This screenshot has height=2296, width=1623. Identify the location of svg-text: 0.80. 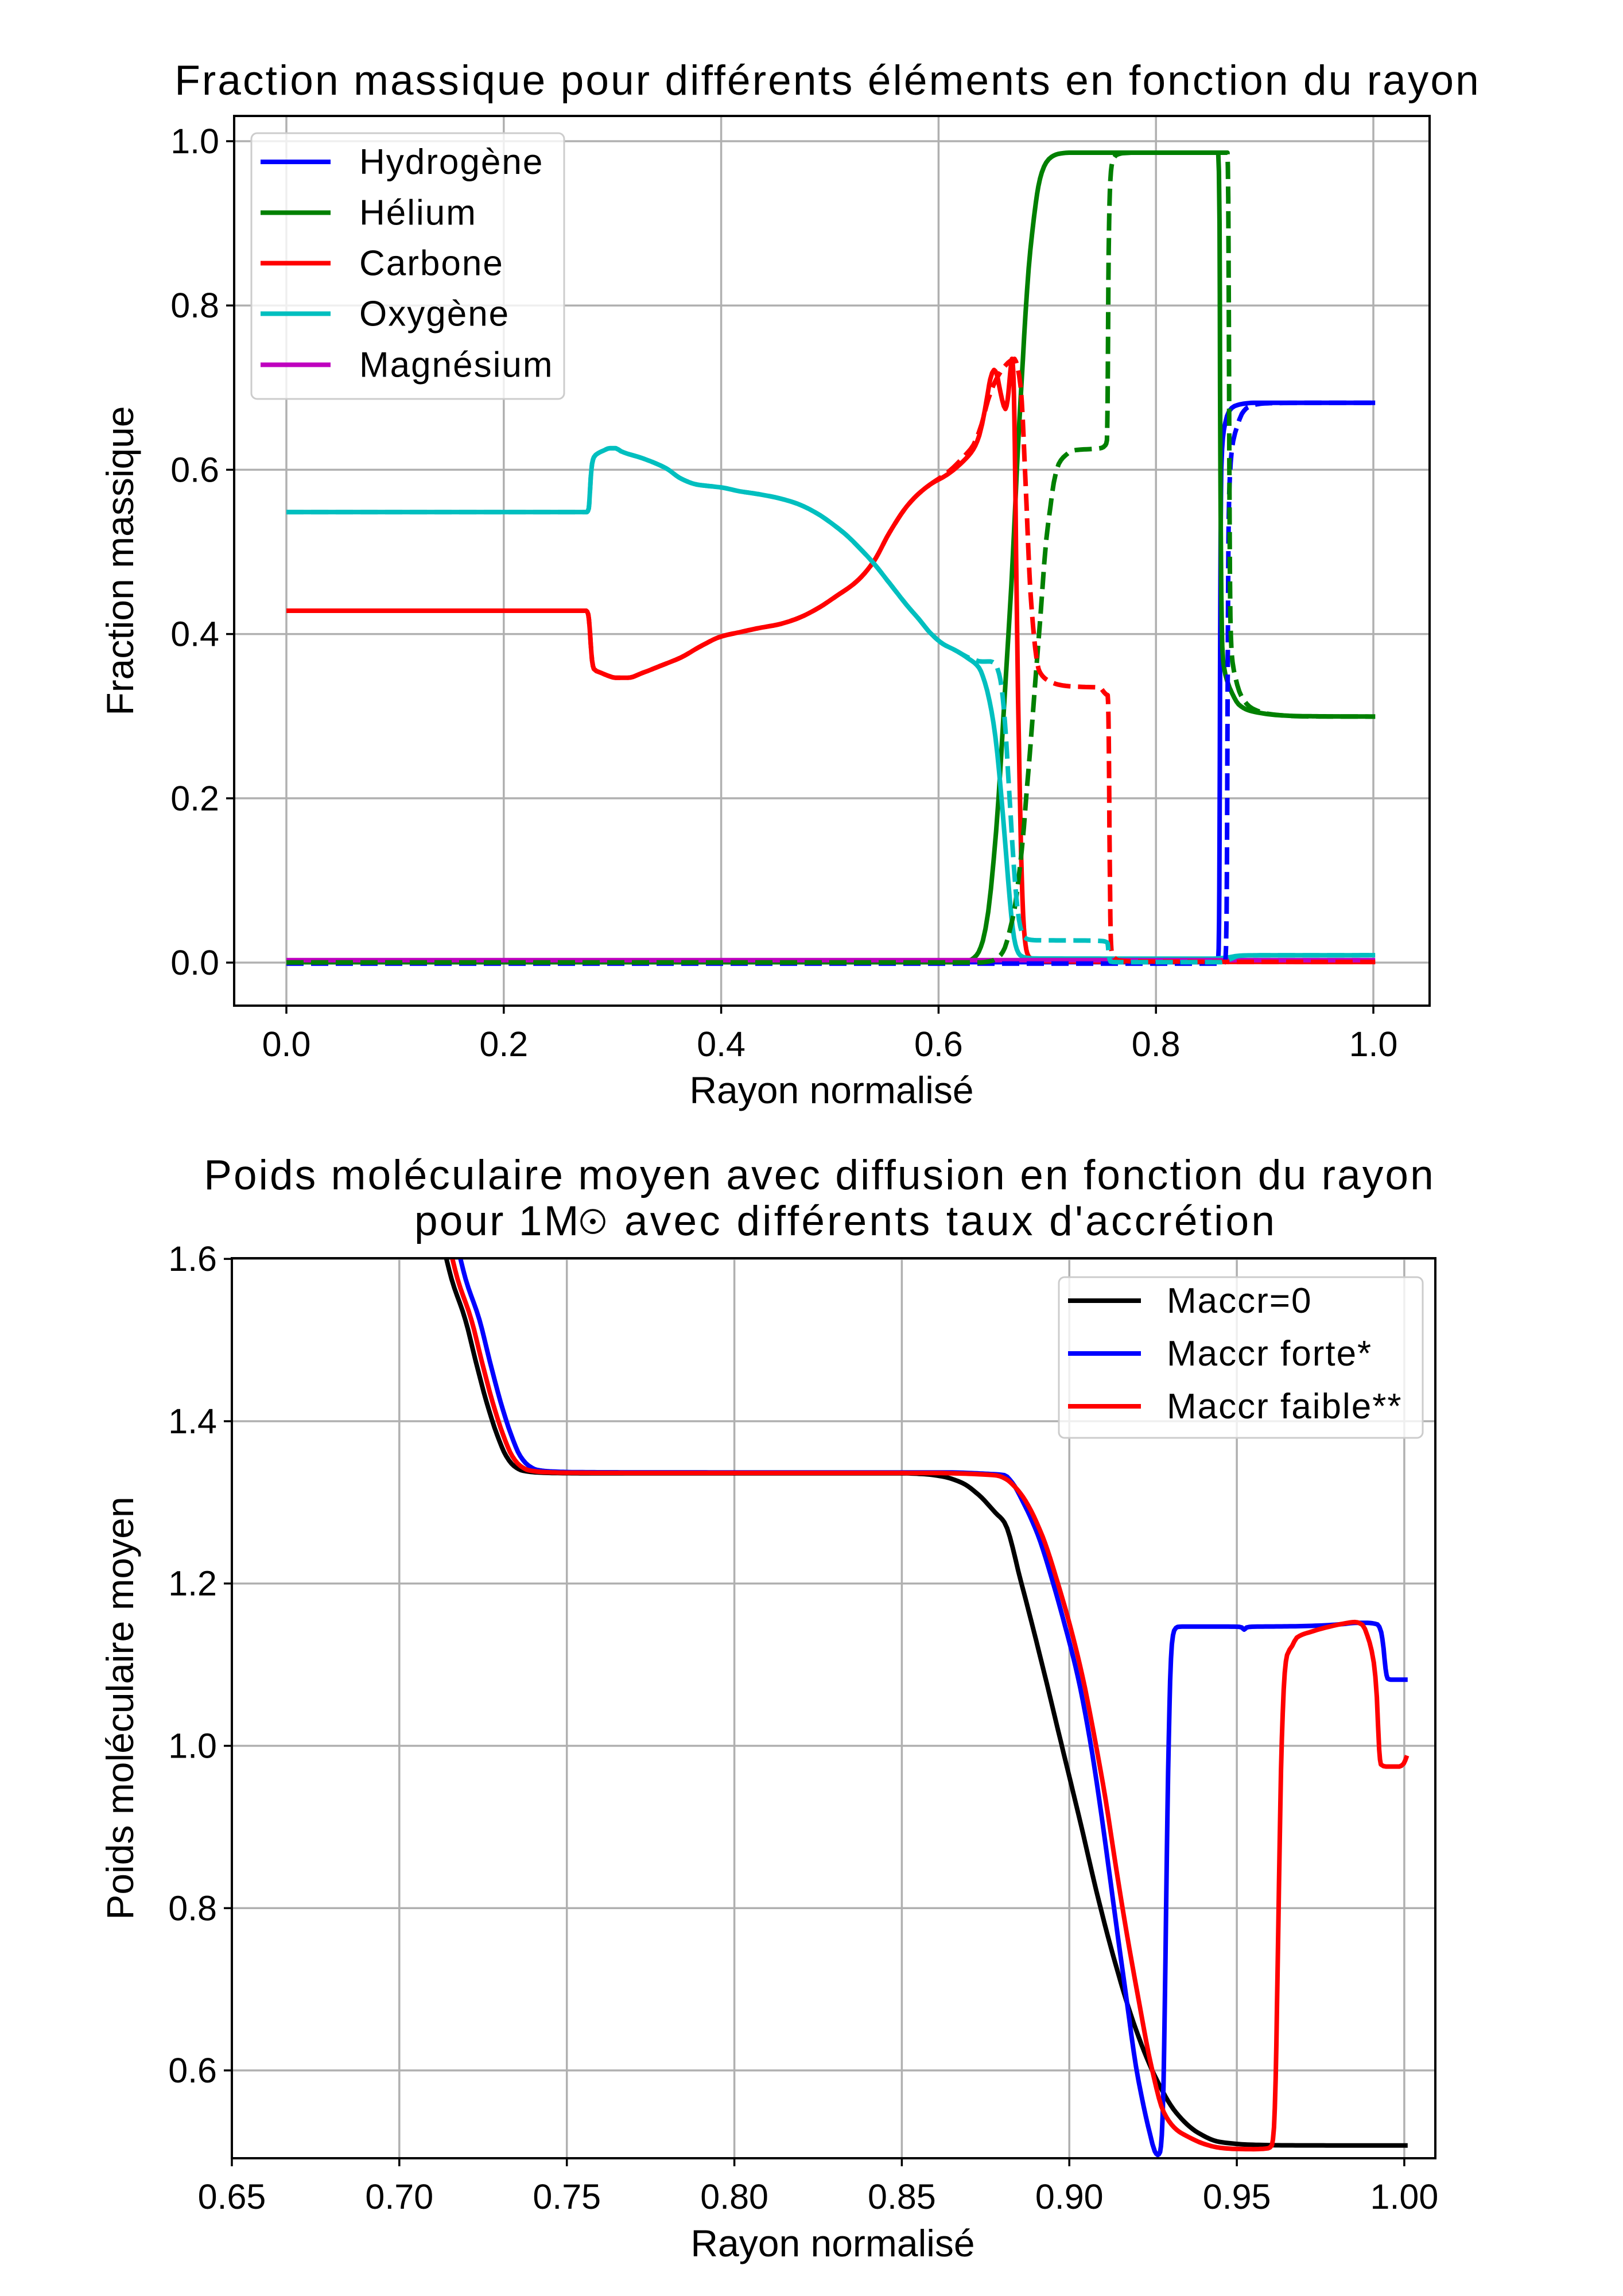
(734, 2196).